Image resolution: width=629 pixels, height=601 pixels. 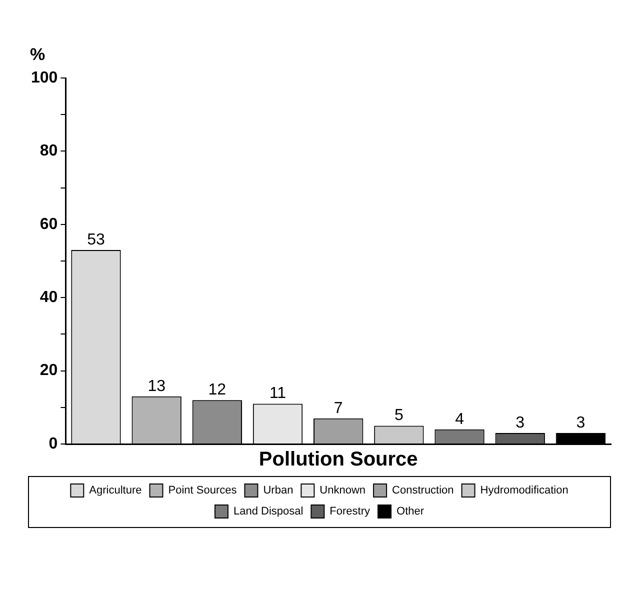 I want to click on data-label: 12, so click(x=217, y=389).